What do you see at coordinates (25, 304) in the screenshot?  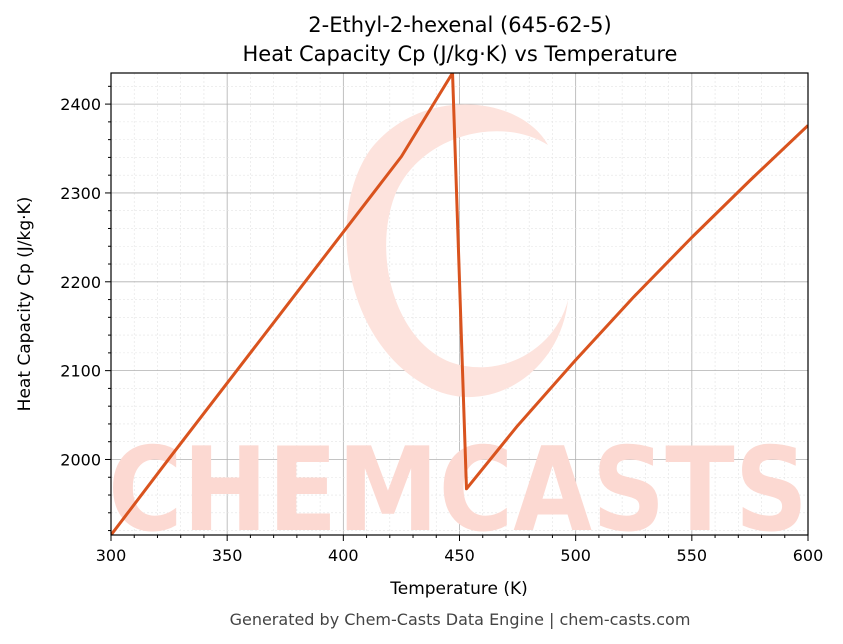 I see `y-axis-label: Heat Capacity Cp (J/kg·K)` at bounding box center [25, 304].